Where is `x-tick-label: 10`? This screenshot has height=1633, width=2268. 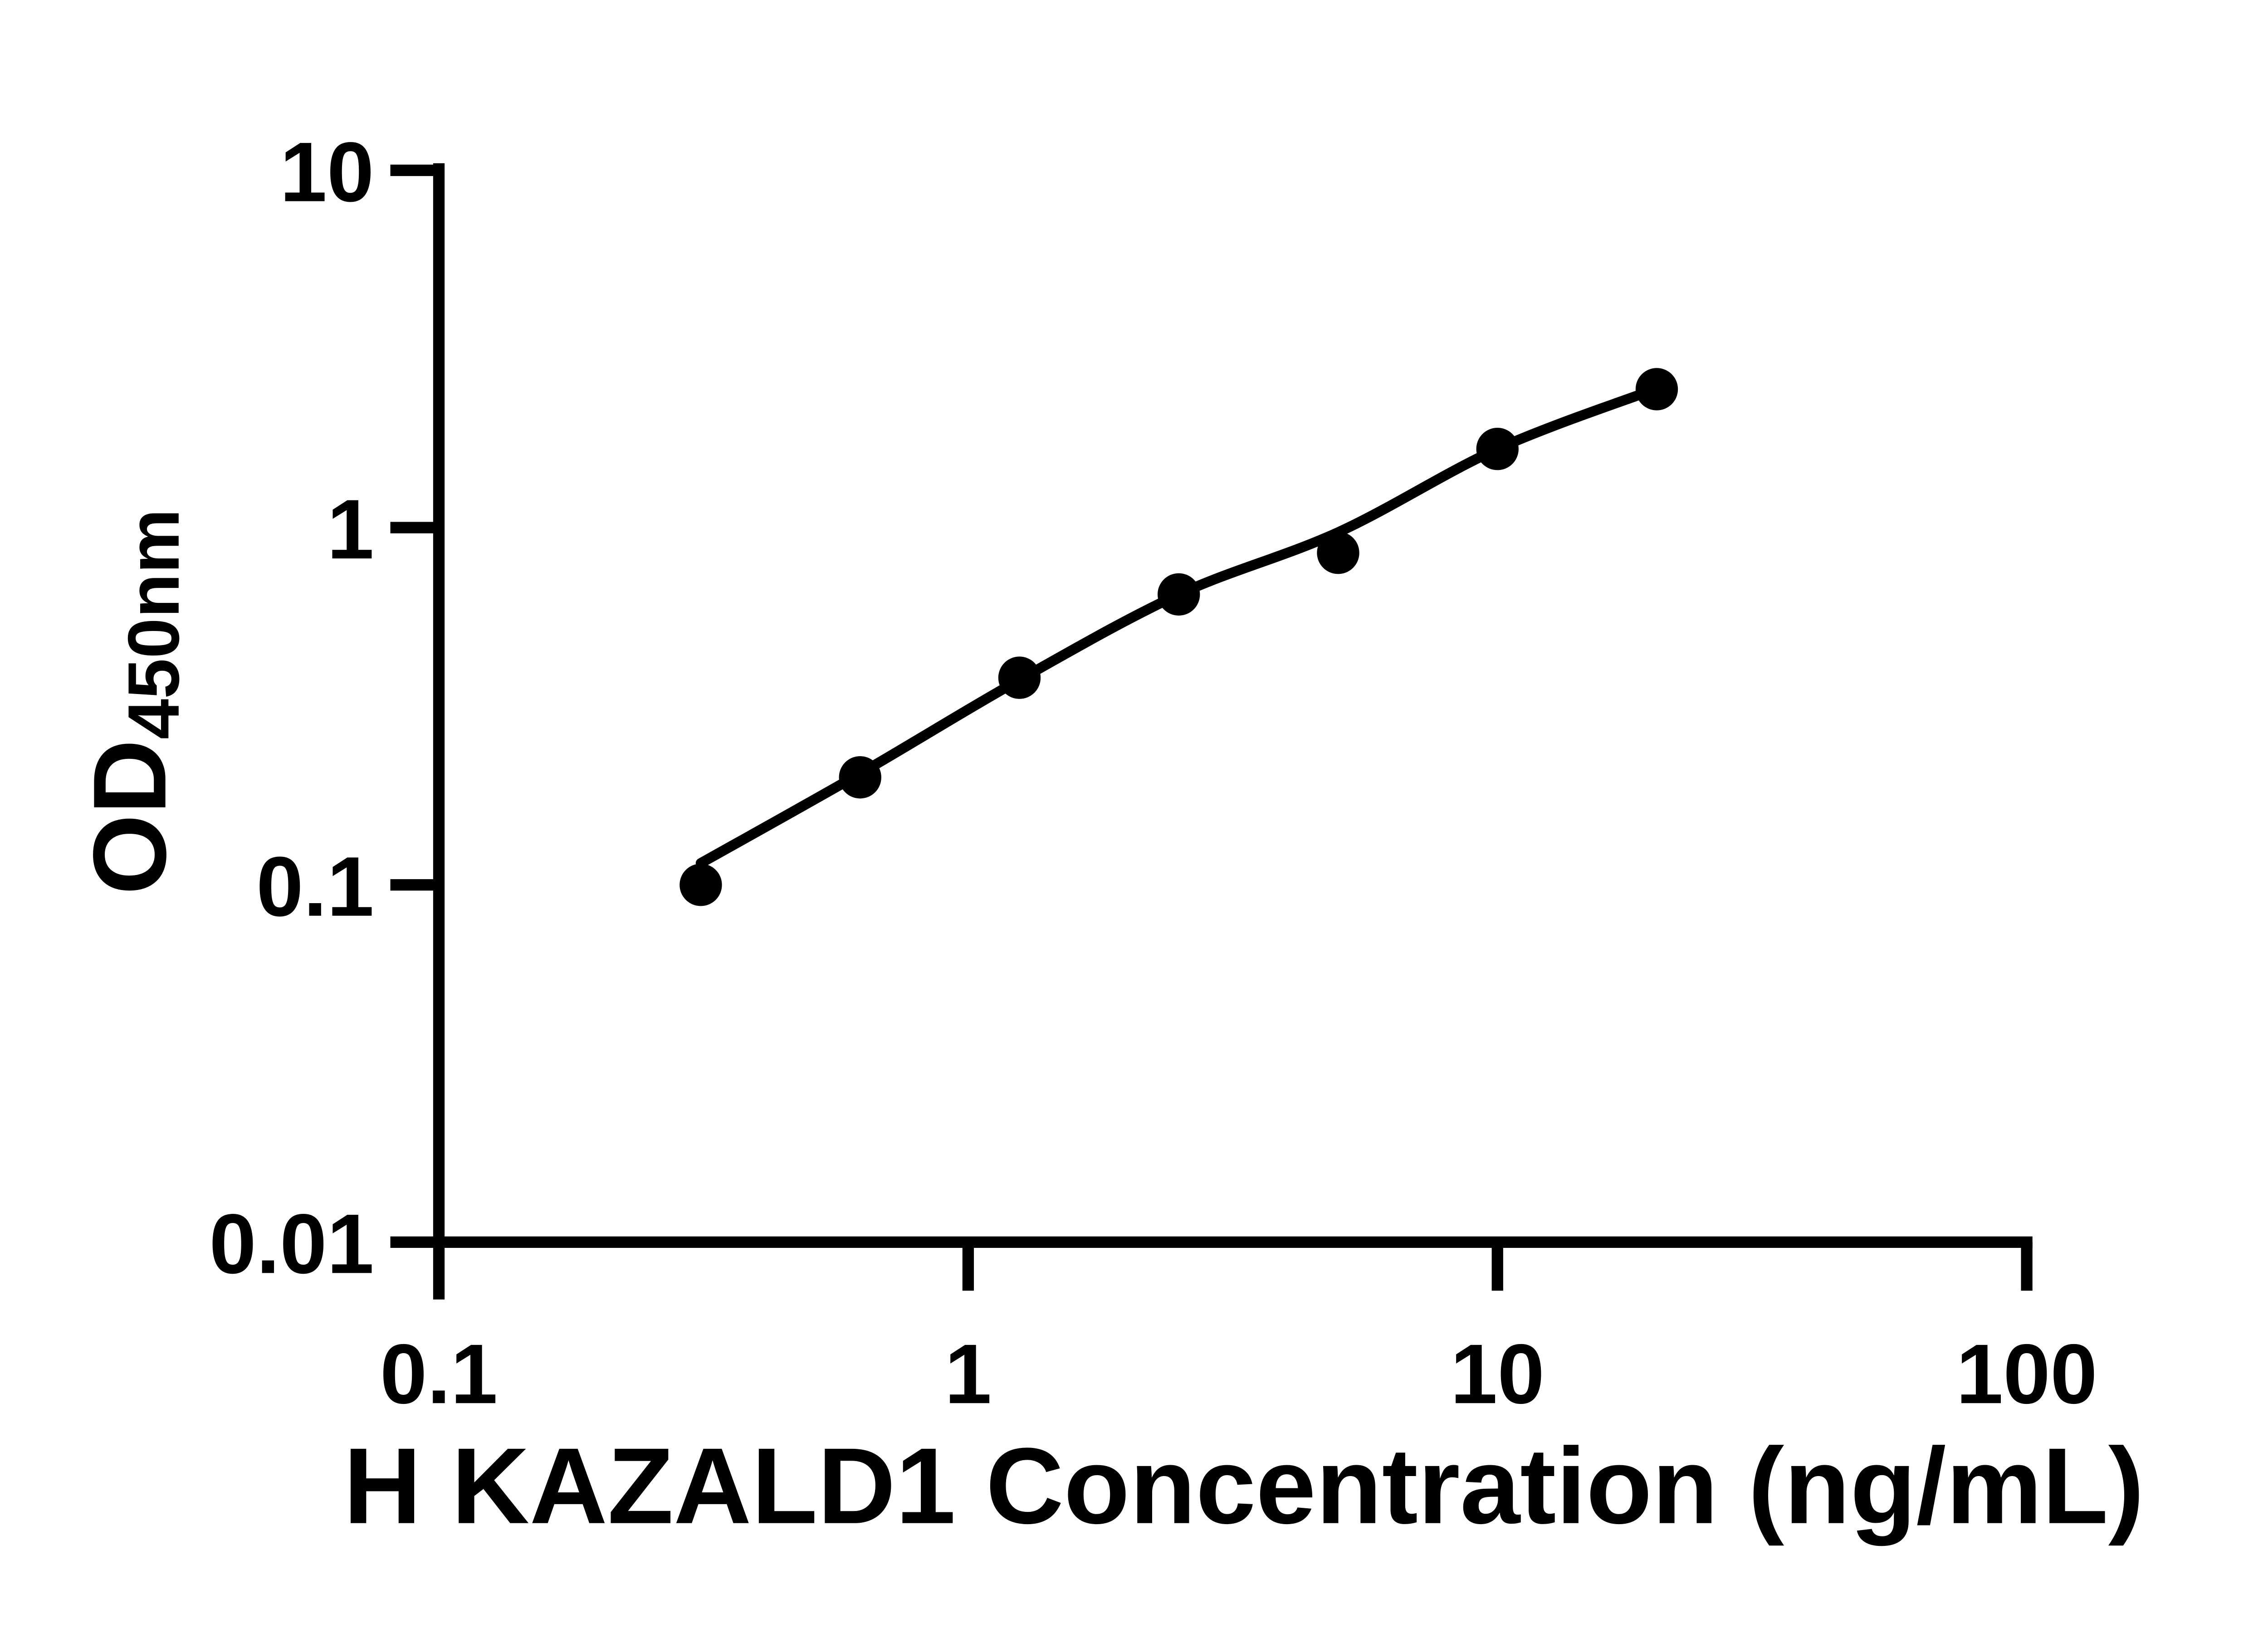
x-tick-label: 10 is located at coordinates (1498, 1373).